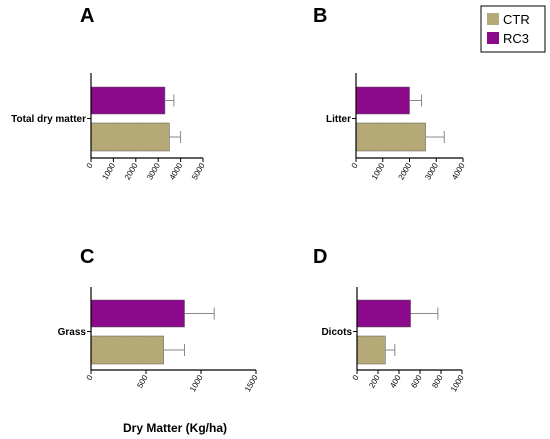 Image resolution: width=550 pixels, height=439 pixels. I want to click on x-tick-label-b: 2000, so click(405, 171).